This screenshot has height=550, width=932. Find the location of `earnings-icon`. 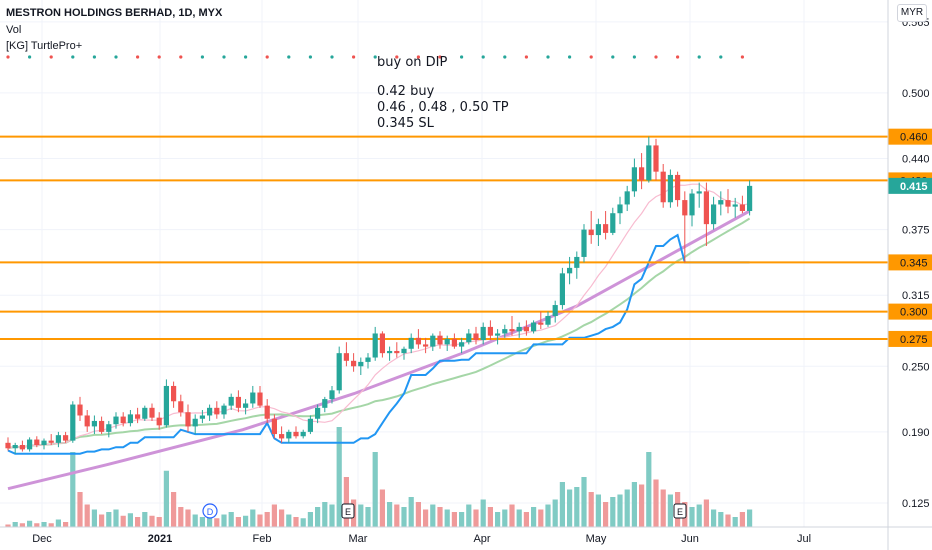

earnings-icon is located at coordinates (348, 511).